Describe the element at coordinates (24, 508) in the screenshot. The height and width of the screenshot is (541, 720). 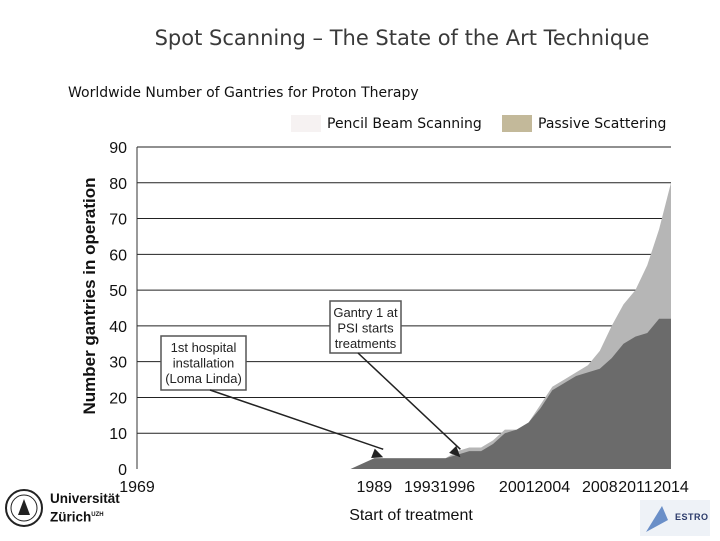
I see `uzh-seal-icon` at that location.